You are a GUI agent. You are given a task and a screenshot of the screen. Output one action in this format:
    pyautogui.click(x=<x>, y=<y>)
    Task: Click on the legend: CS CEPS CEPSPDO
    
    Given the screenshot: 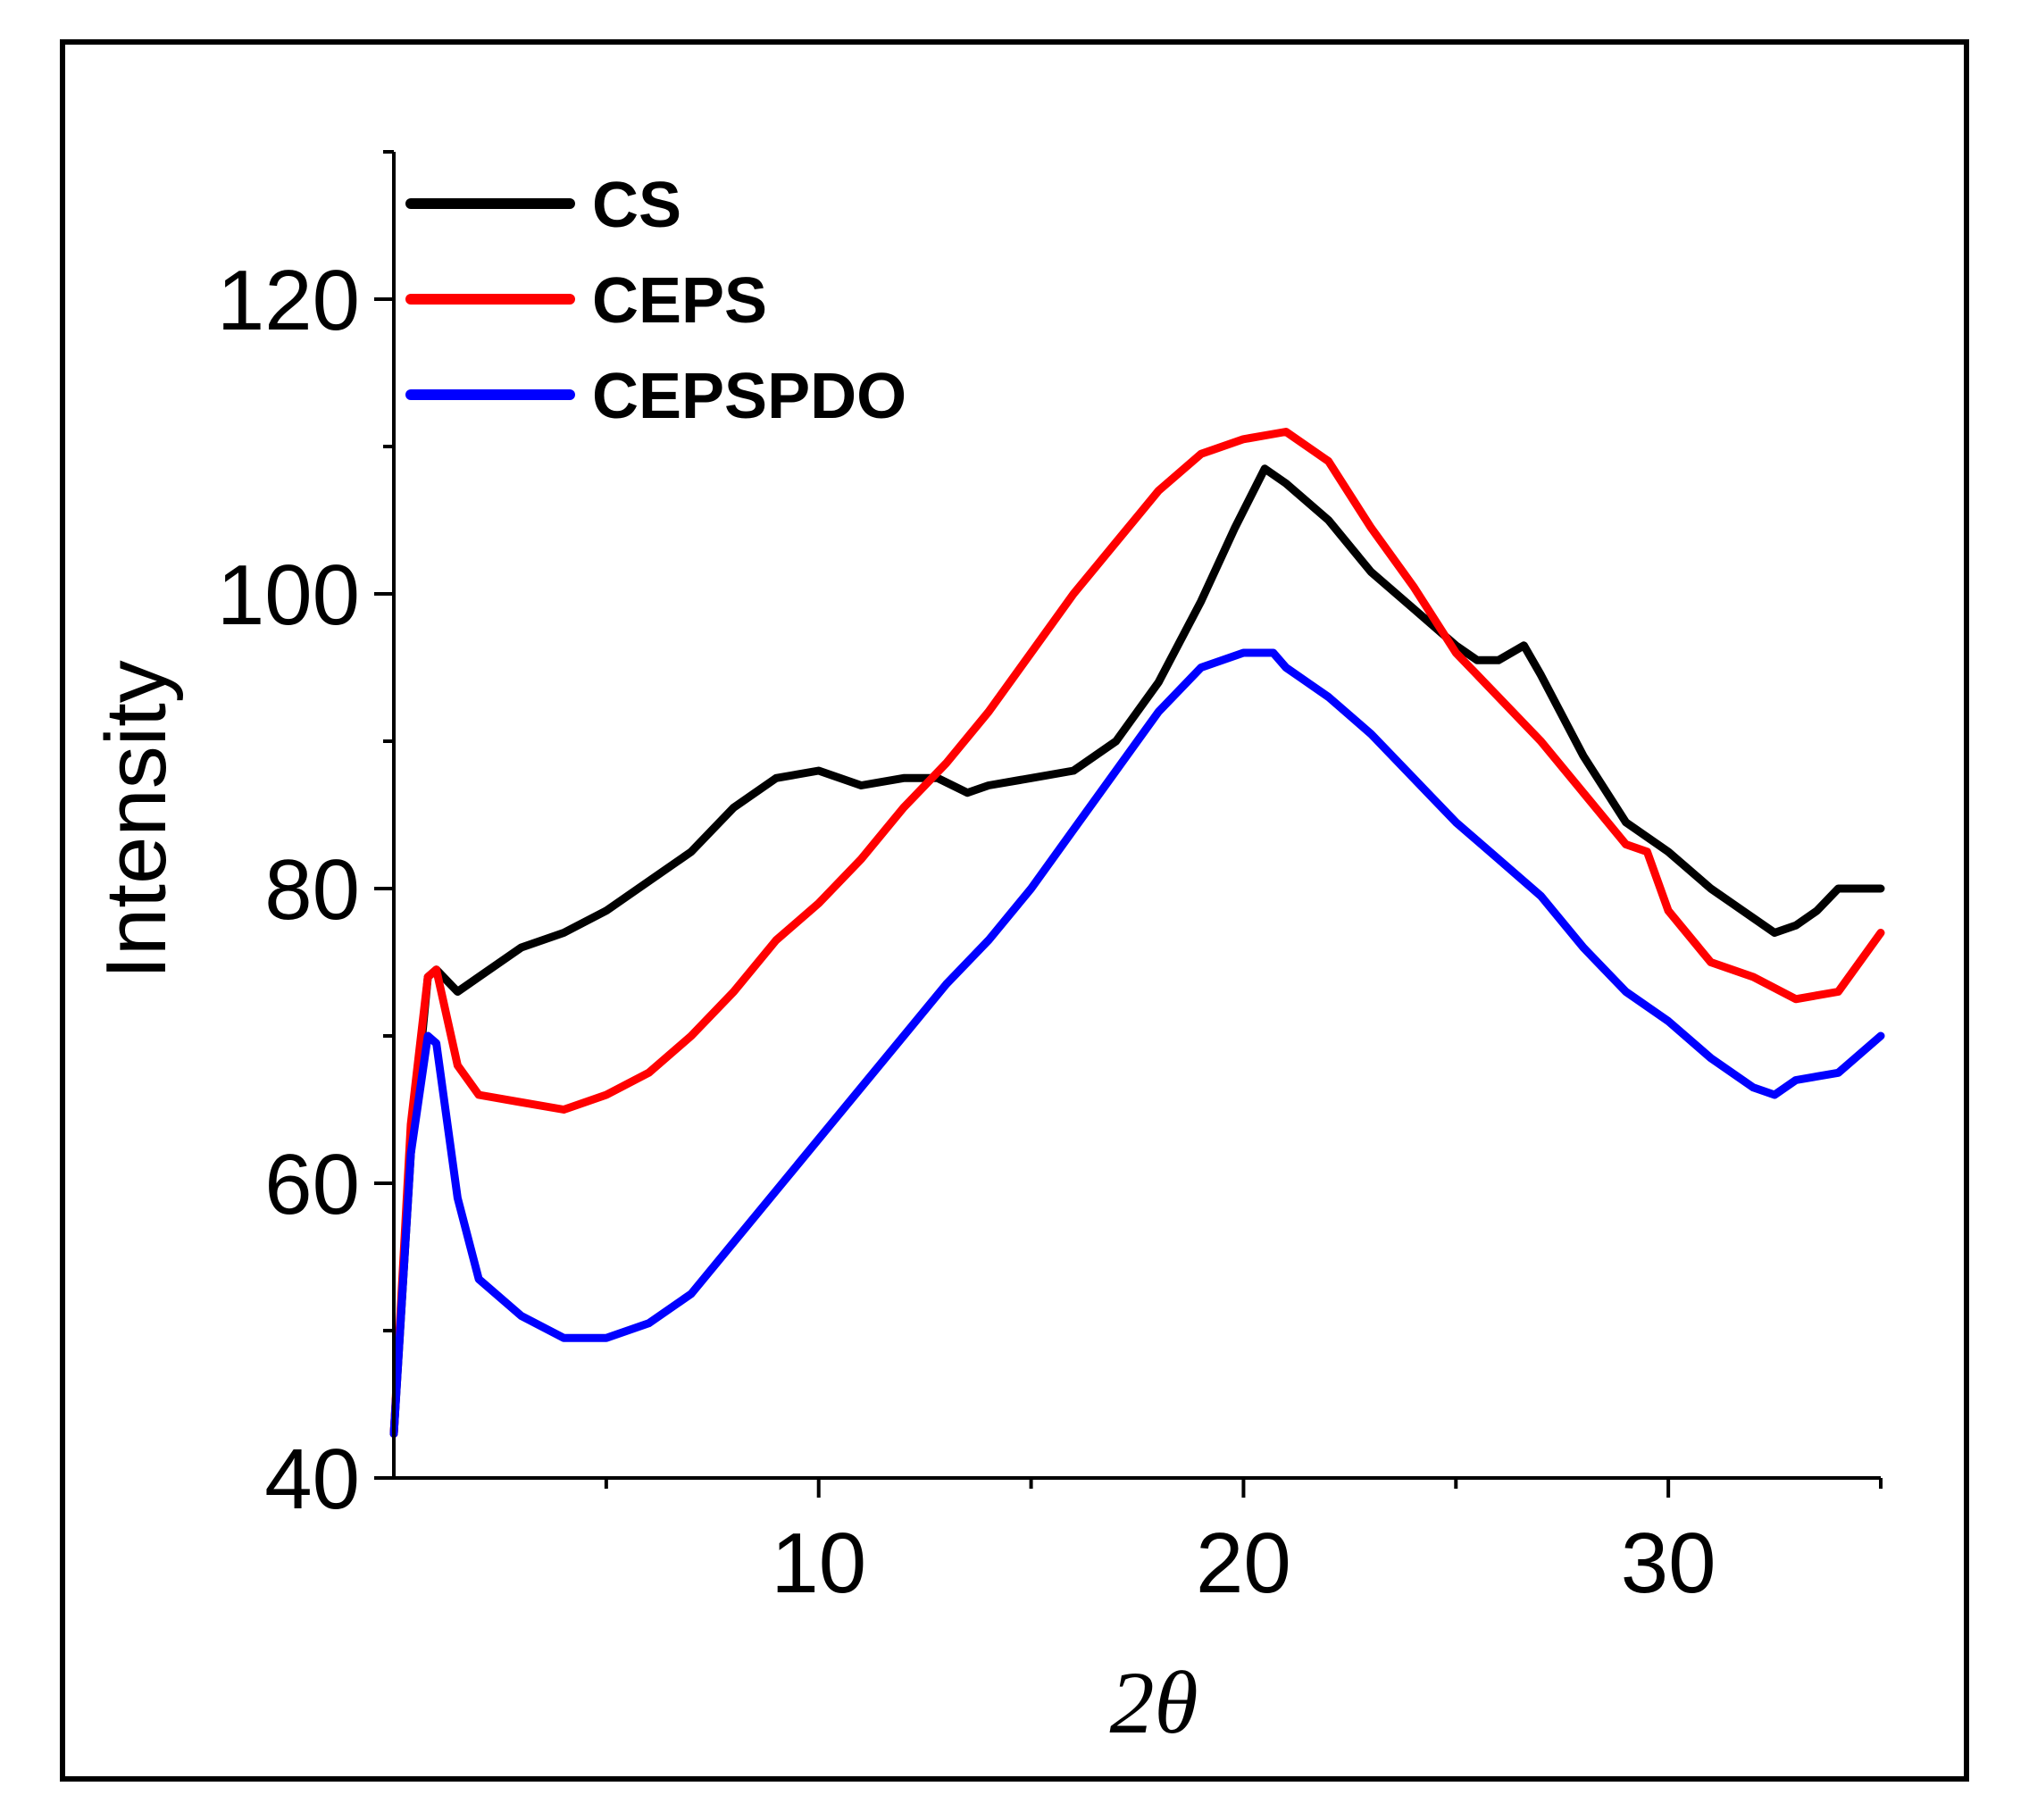 What is the action you would take?
    pyautogui.click(x=656, y=301)
    